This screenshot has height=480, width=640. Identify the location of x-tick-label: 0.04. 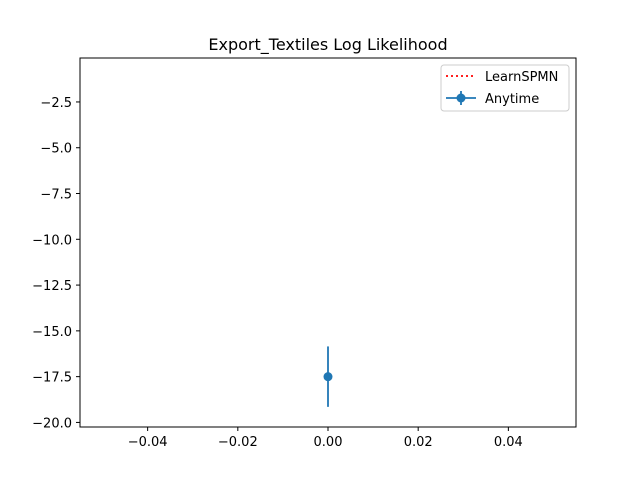
(508, 442).